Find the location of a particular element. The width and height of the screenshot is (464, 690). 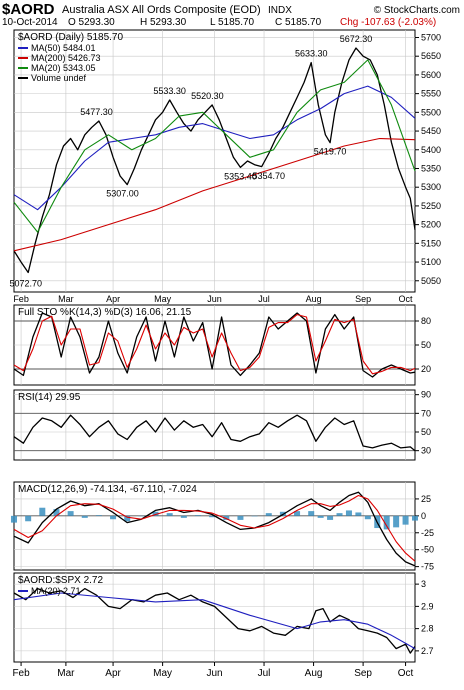

price-y-tick-label: 5450 is located at coordinates (431, 131).